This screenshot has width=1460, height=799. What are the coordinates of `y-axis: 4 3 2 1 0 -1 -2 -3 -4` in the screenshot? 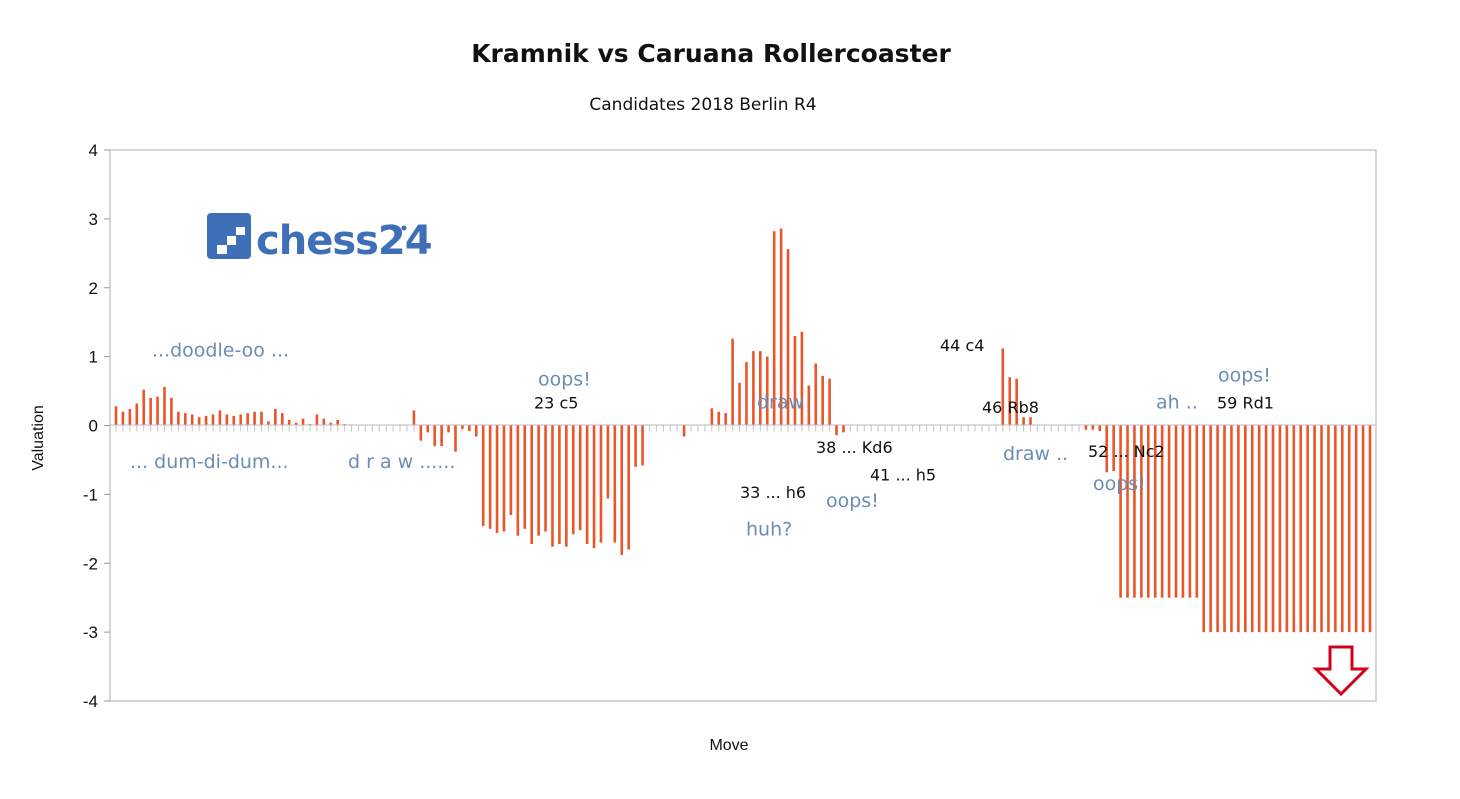 It's located at (96, 426).